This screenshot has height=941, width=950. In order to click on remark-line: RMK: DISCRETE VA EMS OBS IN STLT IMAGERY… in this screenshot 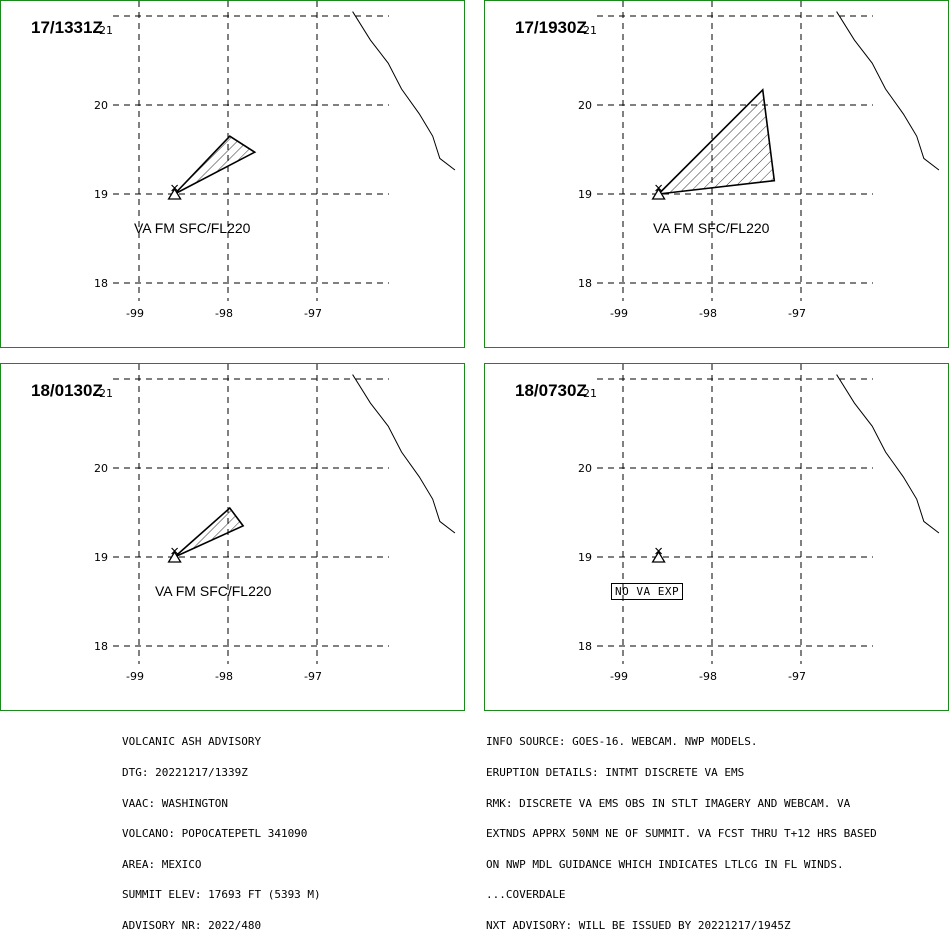, I will do `click(668, 803)`.